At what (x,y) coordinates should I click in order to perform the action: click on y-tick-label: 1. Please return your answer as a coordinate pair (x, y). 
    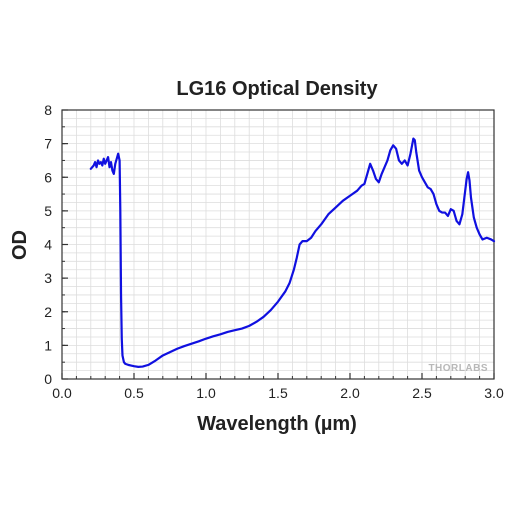
    Looking at the image, I should click on (48, 345).